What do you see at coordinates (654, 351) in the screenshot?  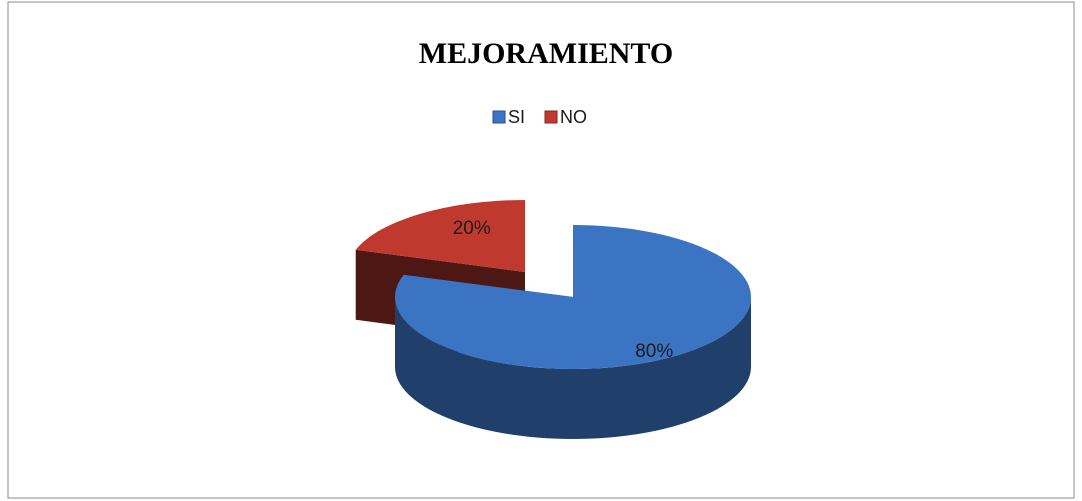 I see `data-label: 80%` at bounding box center [654, 351].